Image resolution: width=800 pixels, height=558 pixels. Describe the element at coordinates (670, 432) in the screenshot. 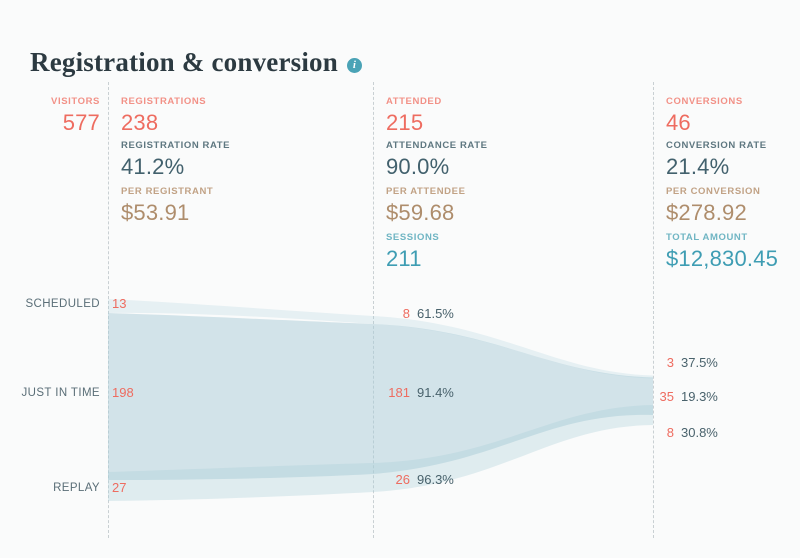

I see `converted-count: 8` at that location.